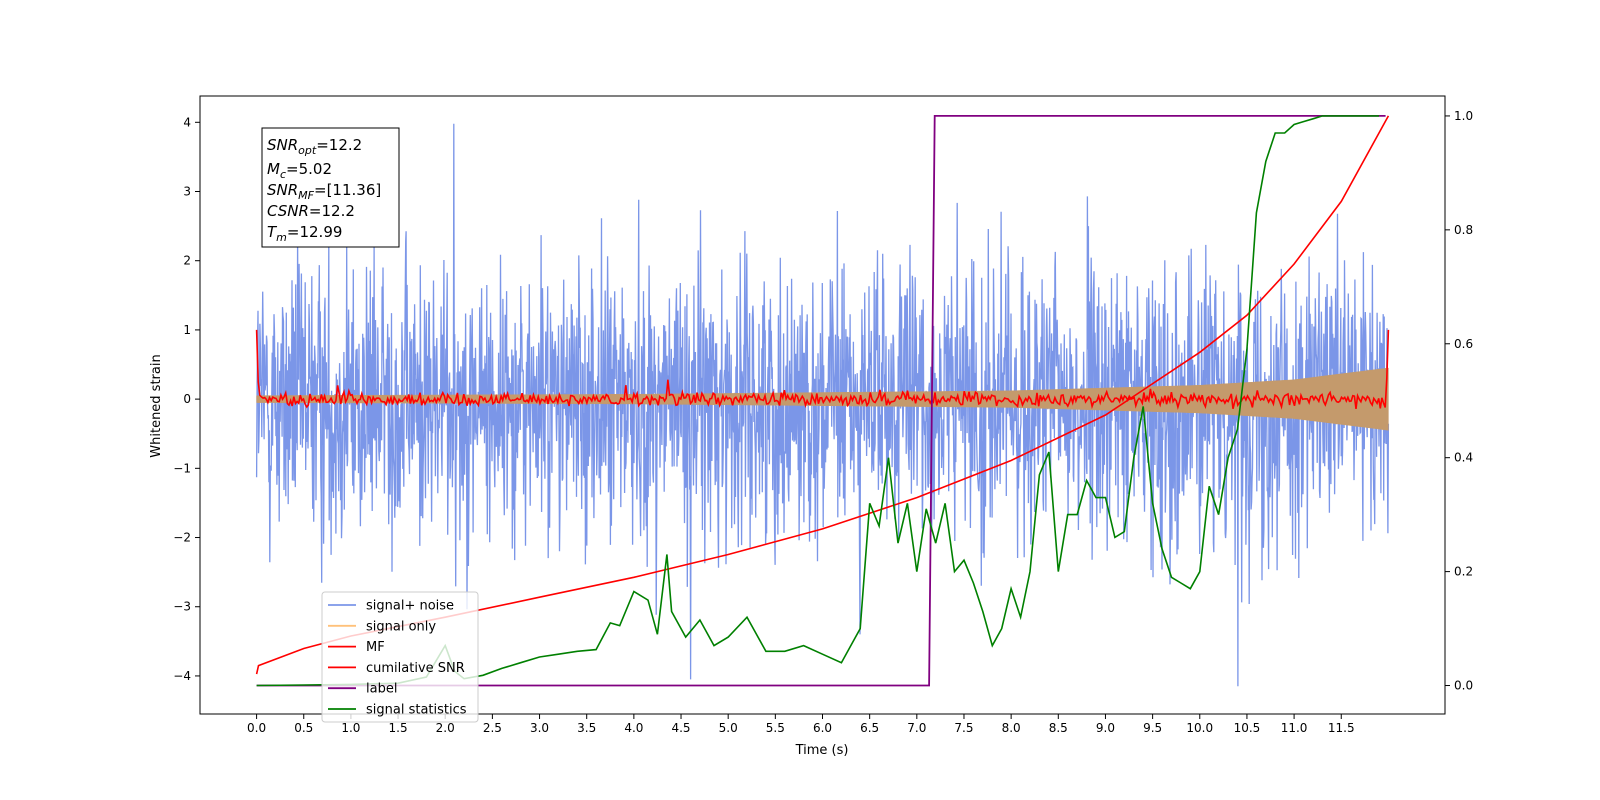  Describe the element at coordinates (303, 728) in the screenshot. I see `x-tick-label: 0.5` at that location.